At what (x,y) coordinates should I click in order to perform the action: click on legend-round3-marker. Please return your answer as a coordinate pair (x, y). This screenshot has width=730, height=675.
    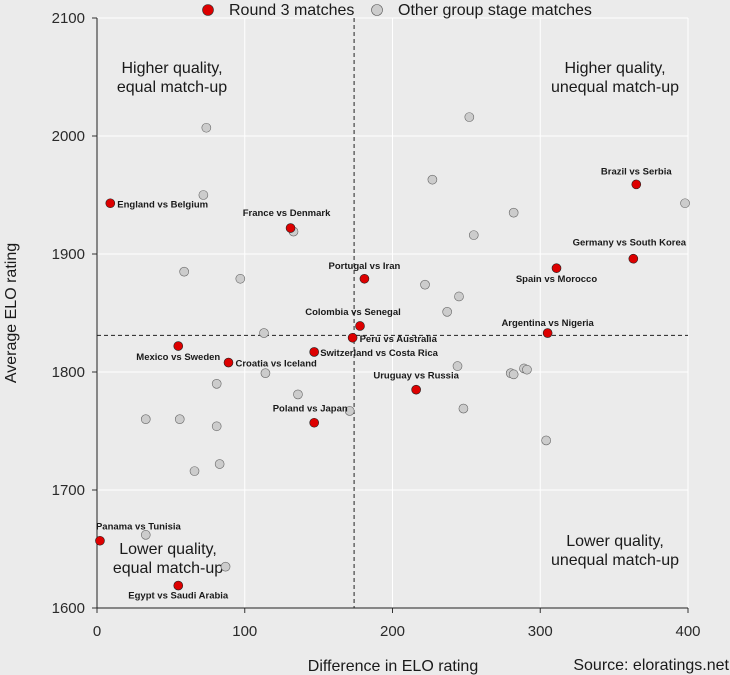
    Looking at the image, I should click on (208, 10).